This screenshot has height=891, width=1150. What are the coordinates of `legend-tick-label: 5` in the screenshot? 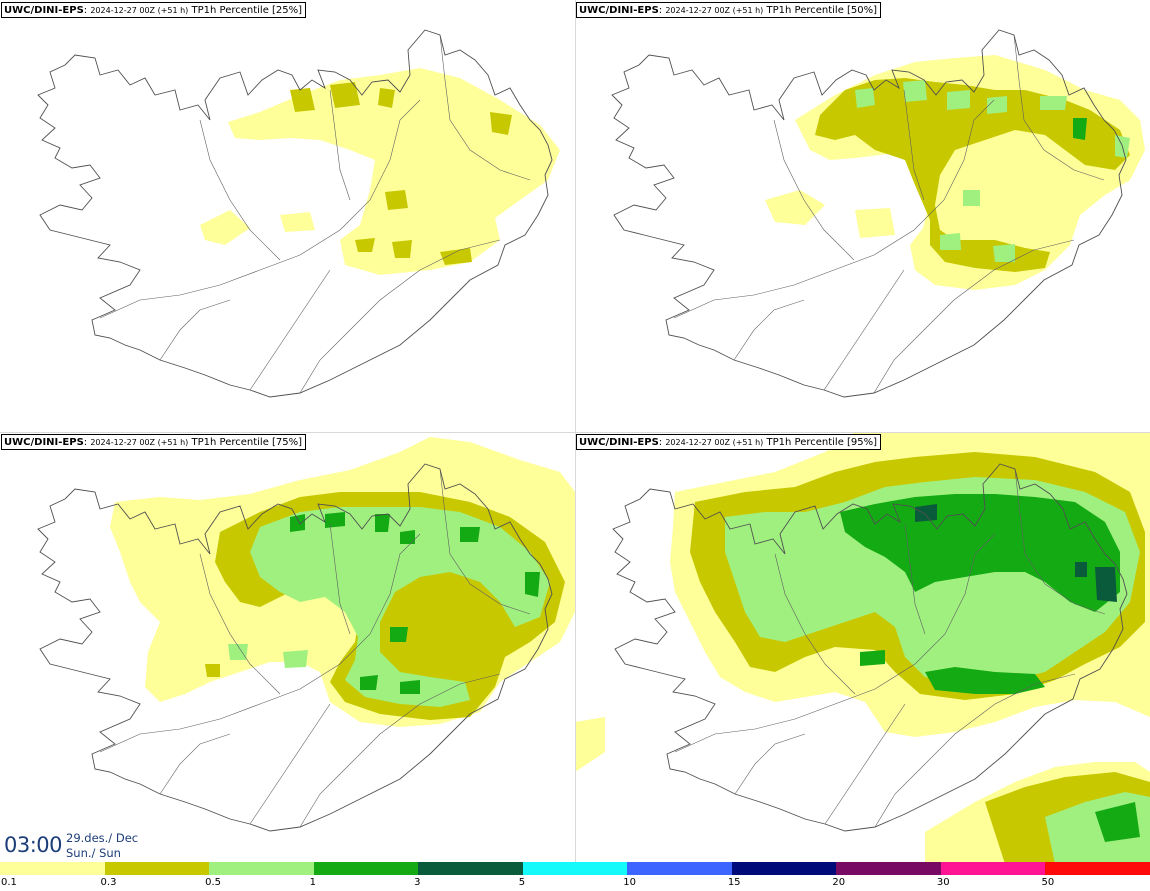 It's located at (522, 882).